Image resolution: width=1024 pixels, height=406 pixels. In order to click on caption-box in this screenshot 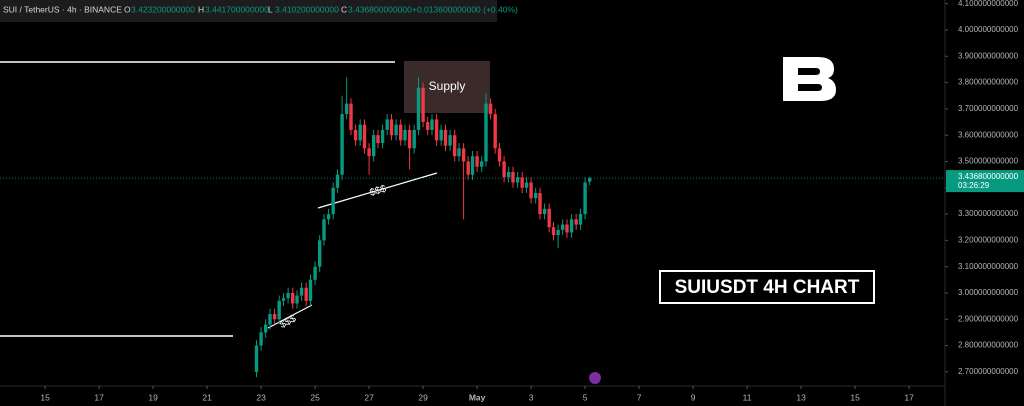, I will do `click(767, 287)`.